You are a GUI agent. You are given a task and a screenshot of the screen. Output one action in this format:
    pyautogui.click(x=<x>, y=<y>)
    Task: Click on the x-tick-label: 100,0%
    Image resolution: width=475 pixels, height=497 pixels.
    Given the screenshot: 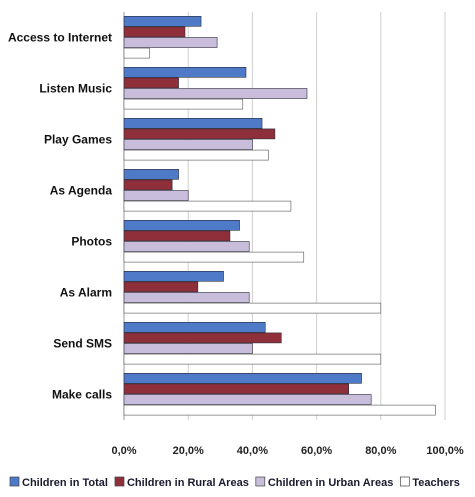 What is the action you would take?
    pyautogui.click(x=445, y=451)
    